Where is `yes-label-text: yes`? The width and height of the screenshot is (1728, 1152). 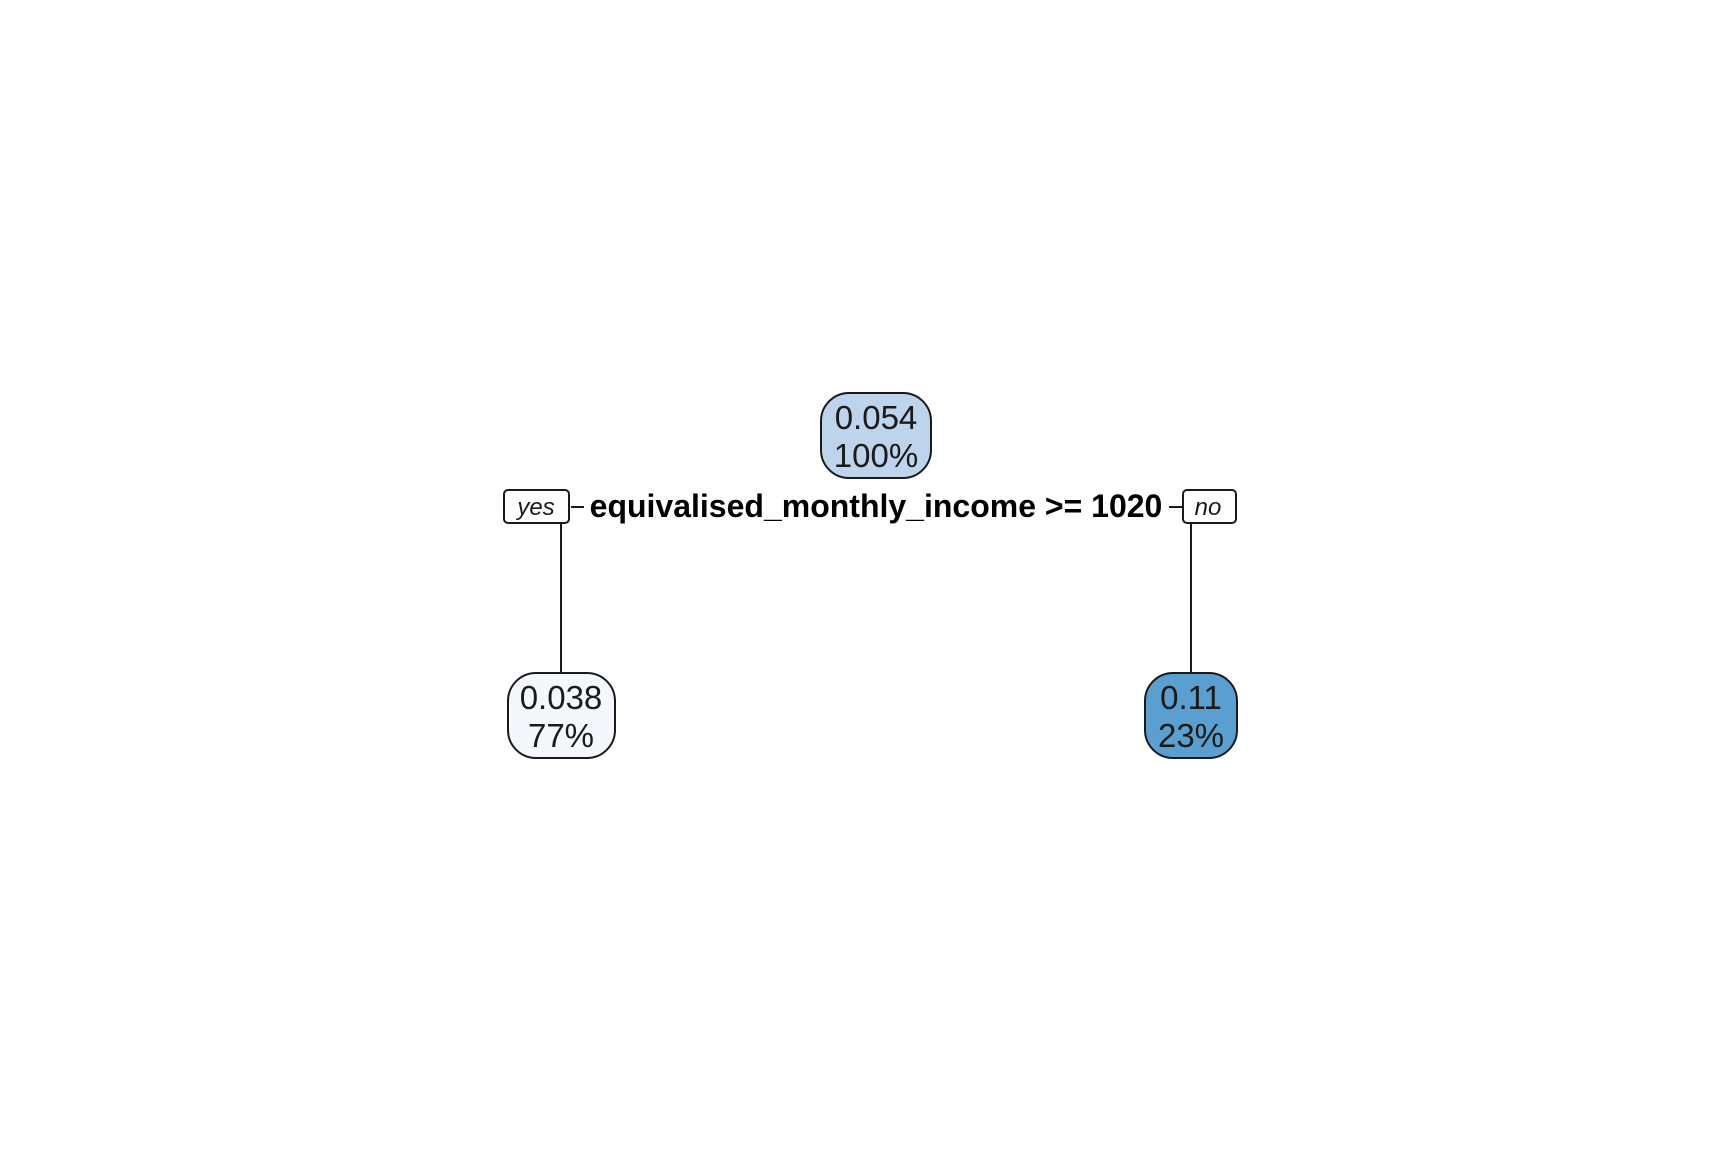 yes-label-text: yes is located at coordinates (534, 507).